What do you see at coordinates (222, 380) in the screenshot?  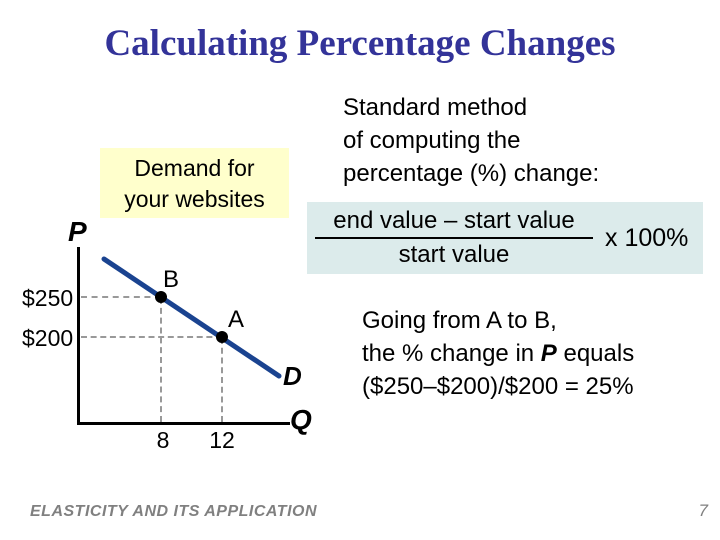 I see `dashed-guide-a-vertical` at bounding box center [222, 380].